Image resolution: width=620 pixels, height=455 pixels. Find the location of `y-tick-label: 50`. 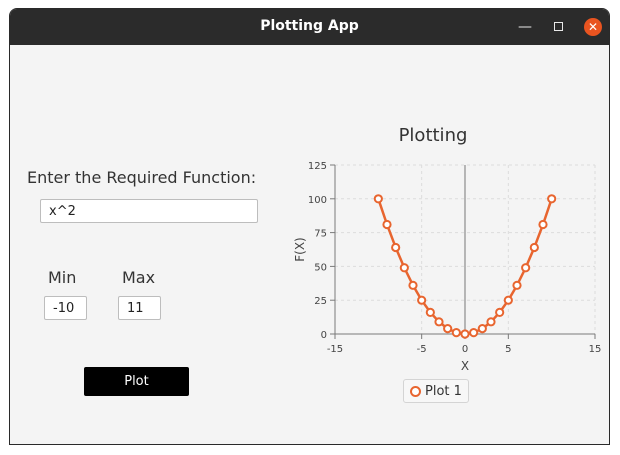

y-tick-label: 50 is located at coordinates (320, 267).